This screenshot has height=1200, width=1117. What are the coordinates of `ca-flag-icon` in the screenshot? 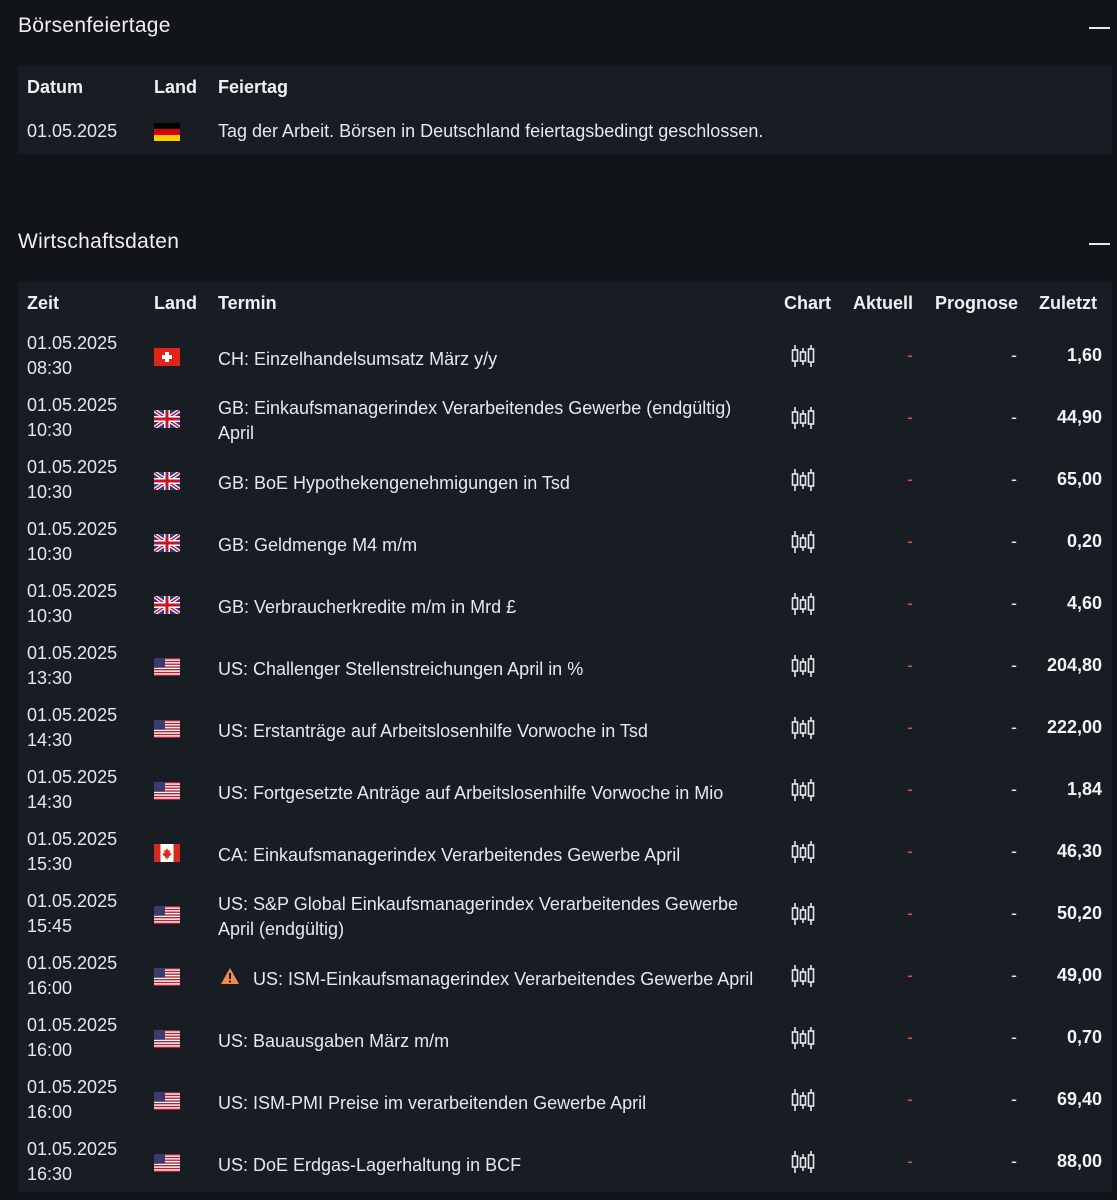 It's located at (167, 853).